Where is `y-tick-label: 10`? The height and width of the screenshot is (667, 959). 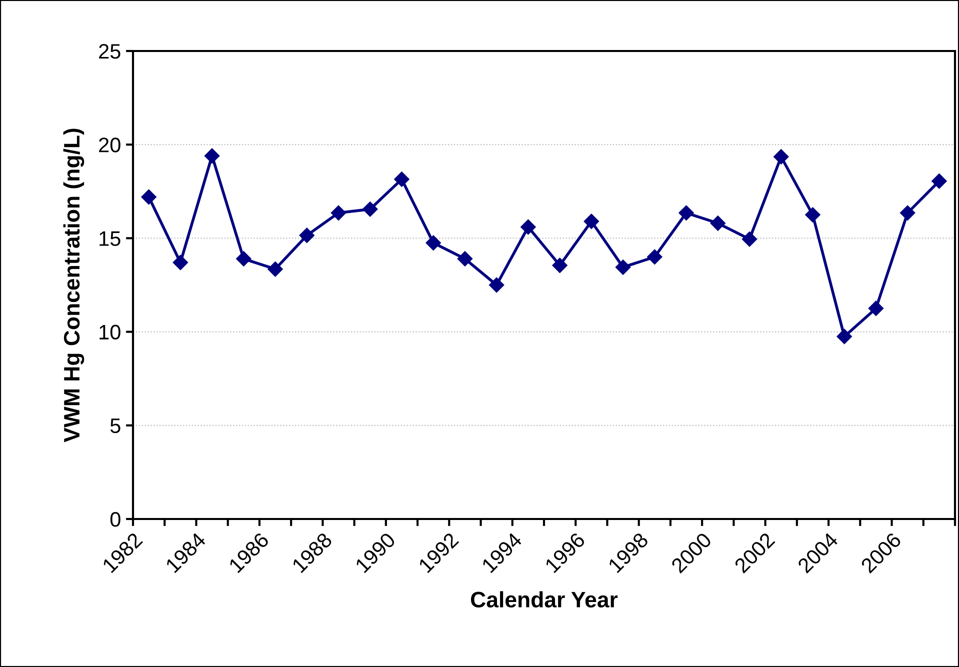 y-tick-label: 10 is located at coordinates (110, 332).